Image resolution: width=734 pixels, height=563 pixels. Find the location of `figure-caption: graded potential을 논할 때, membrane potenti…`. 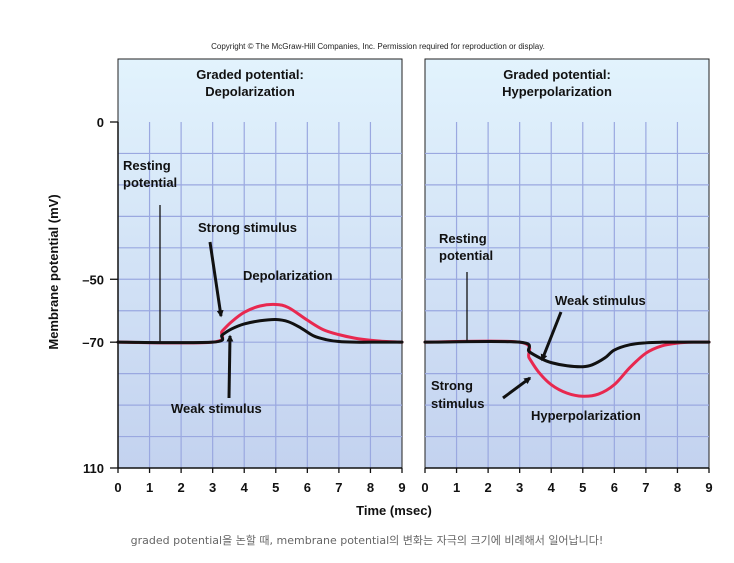

figure-caption: graded potential을 논할 때, membrane potenti… is located at coordinates (367, 540).